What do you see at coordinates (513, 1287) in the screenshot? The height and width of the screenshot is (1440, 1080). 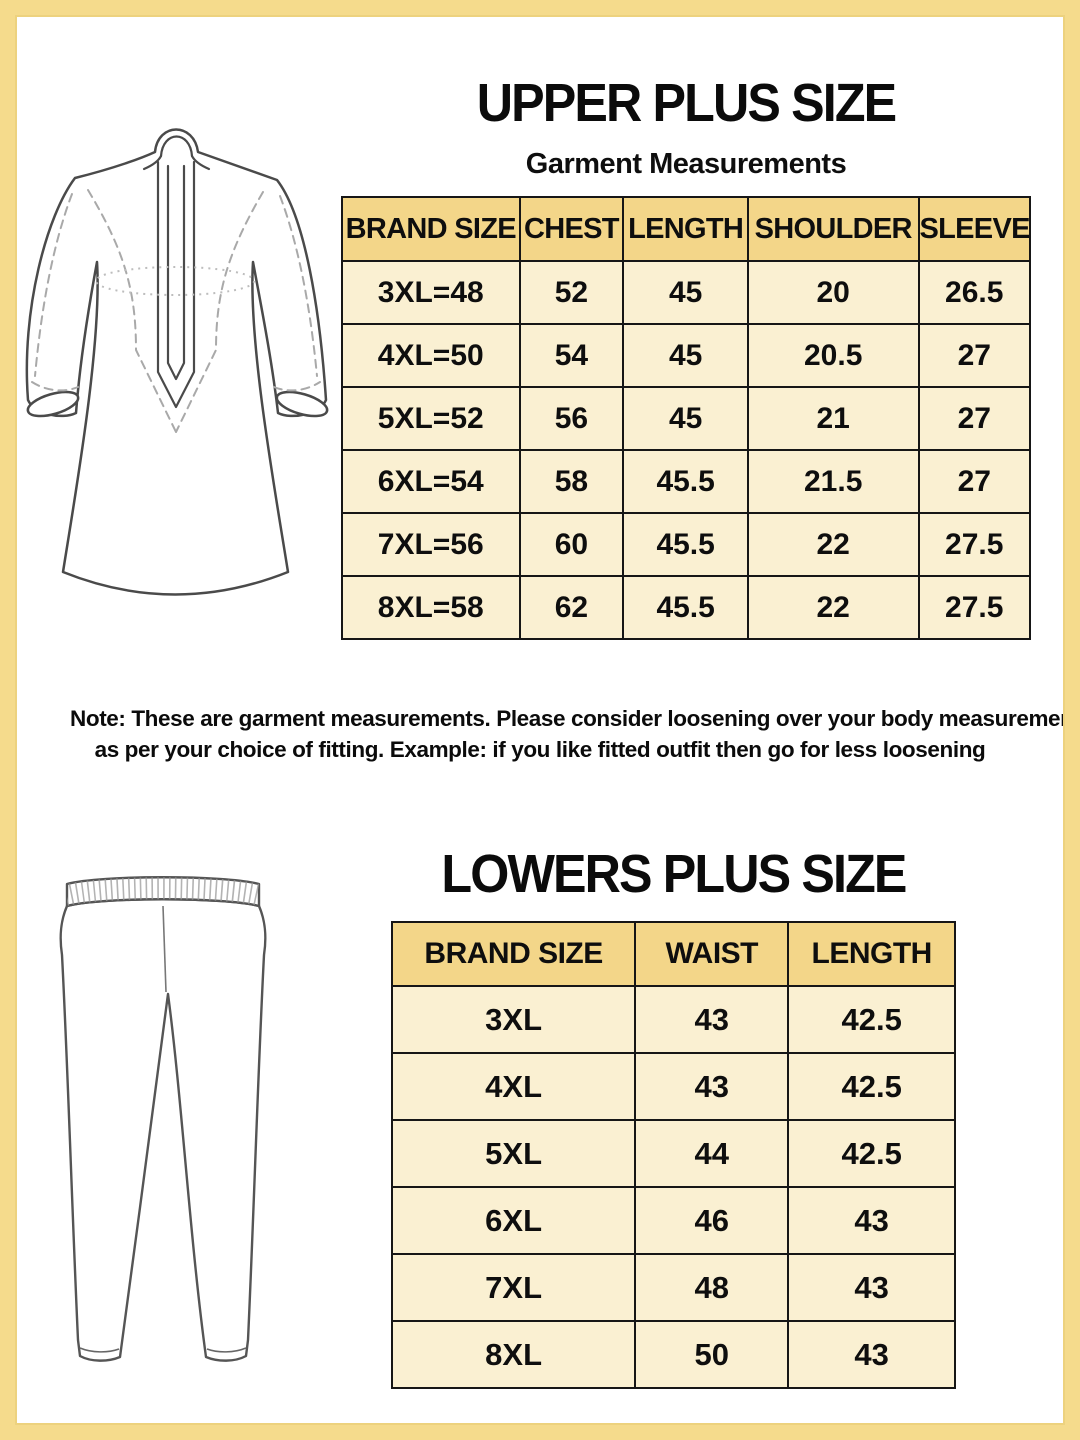 I see `table-cell: 7XL` at bounding box center [513, 1287].